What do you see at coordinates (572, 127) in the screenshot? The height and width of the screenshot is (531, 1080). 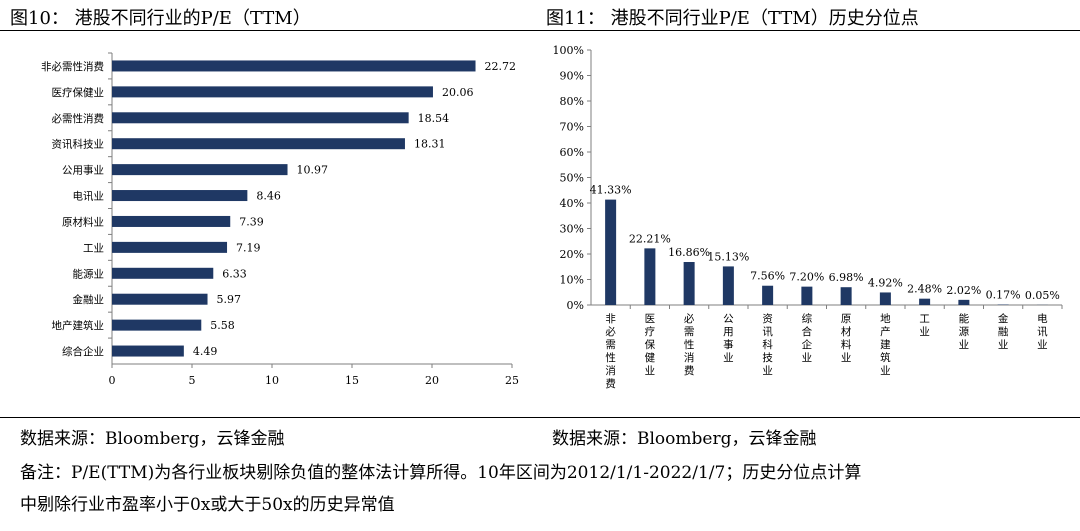 I see `y-tick-label: 70%` at bounding box center [572, 127].